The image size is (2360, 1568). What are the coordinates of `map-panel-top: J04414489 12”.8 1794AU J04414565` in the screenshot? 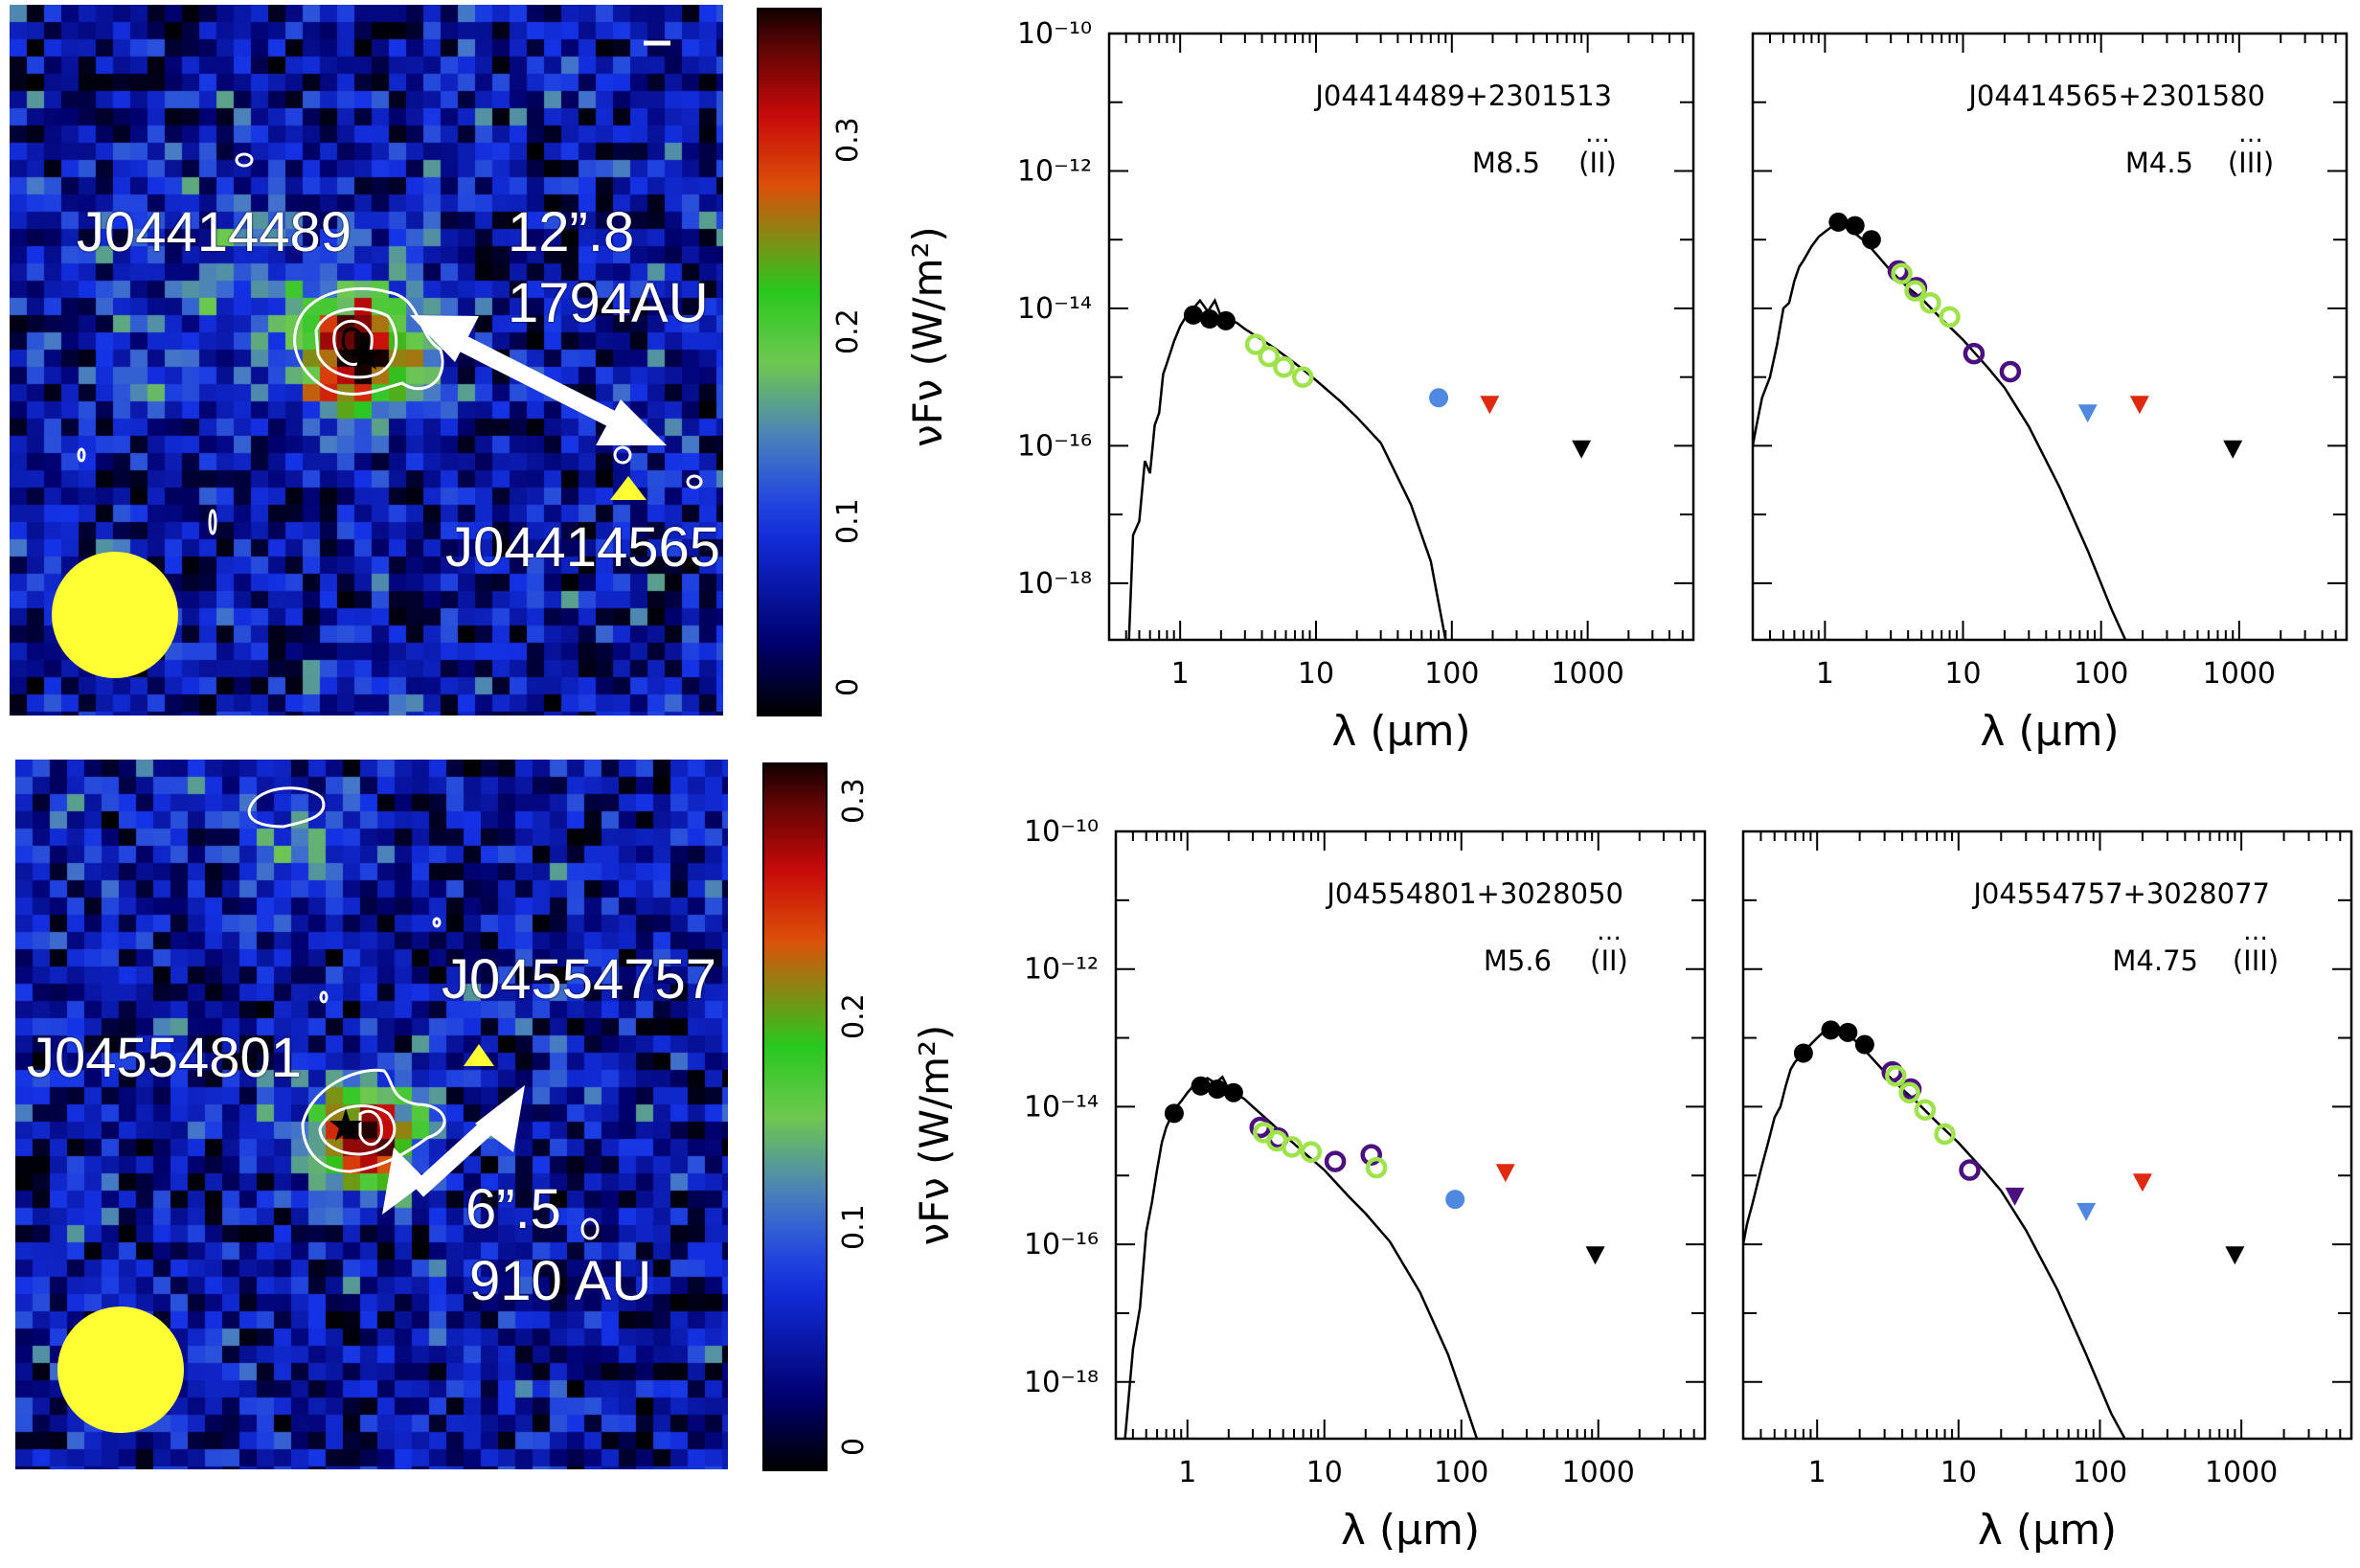 It's located at (366, 360).